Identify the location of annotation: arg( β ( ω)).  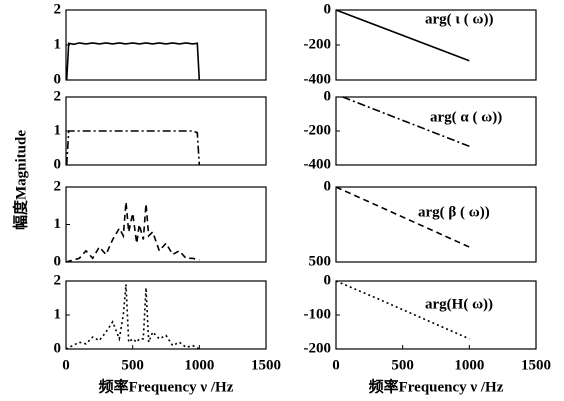
(454, 212).